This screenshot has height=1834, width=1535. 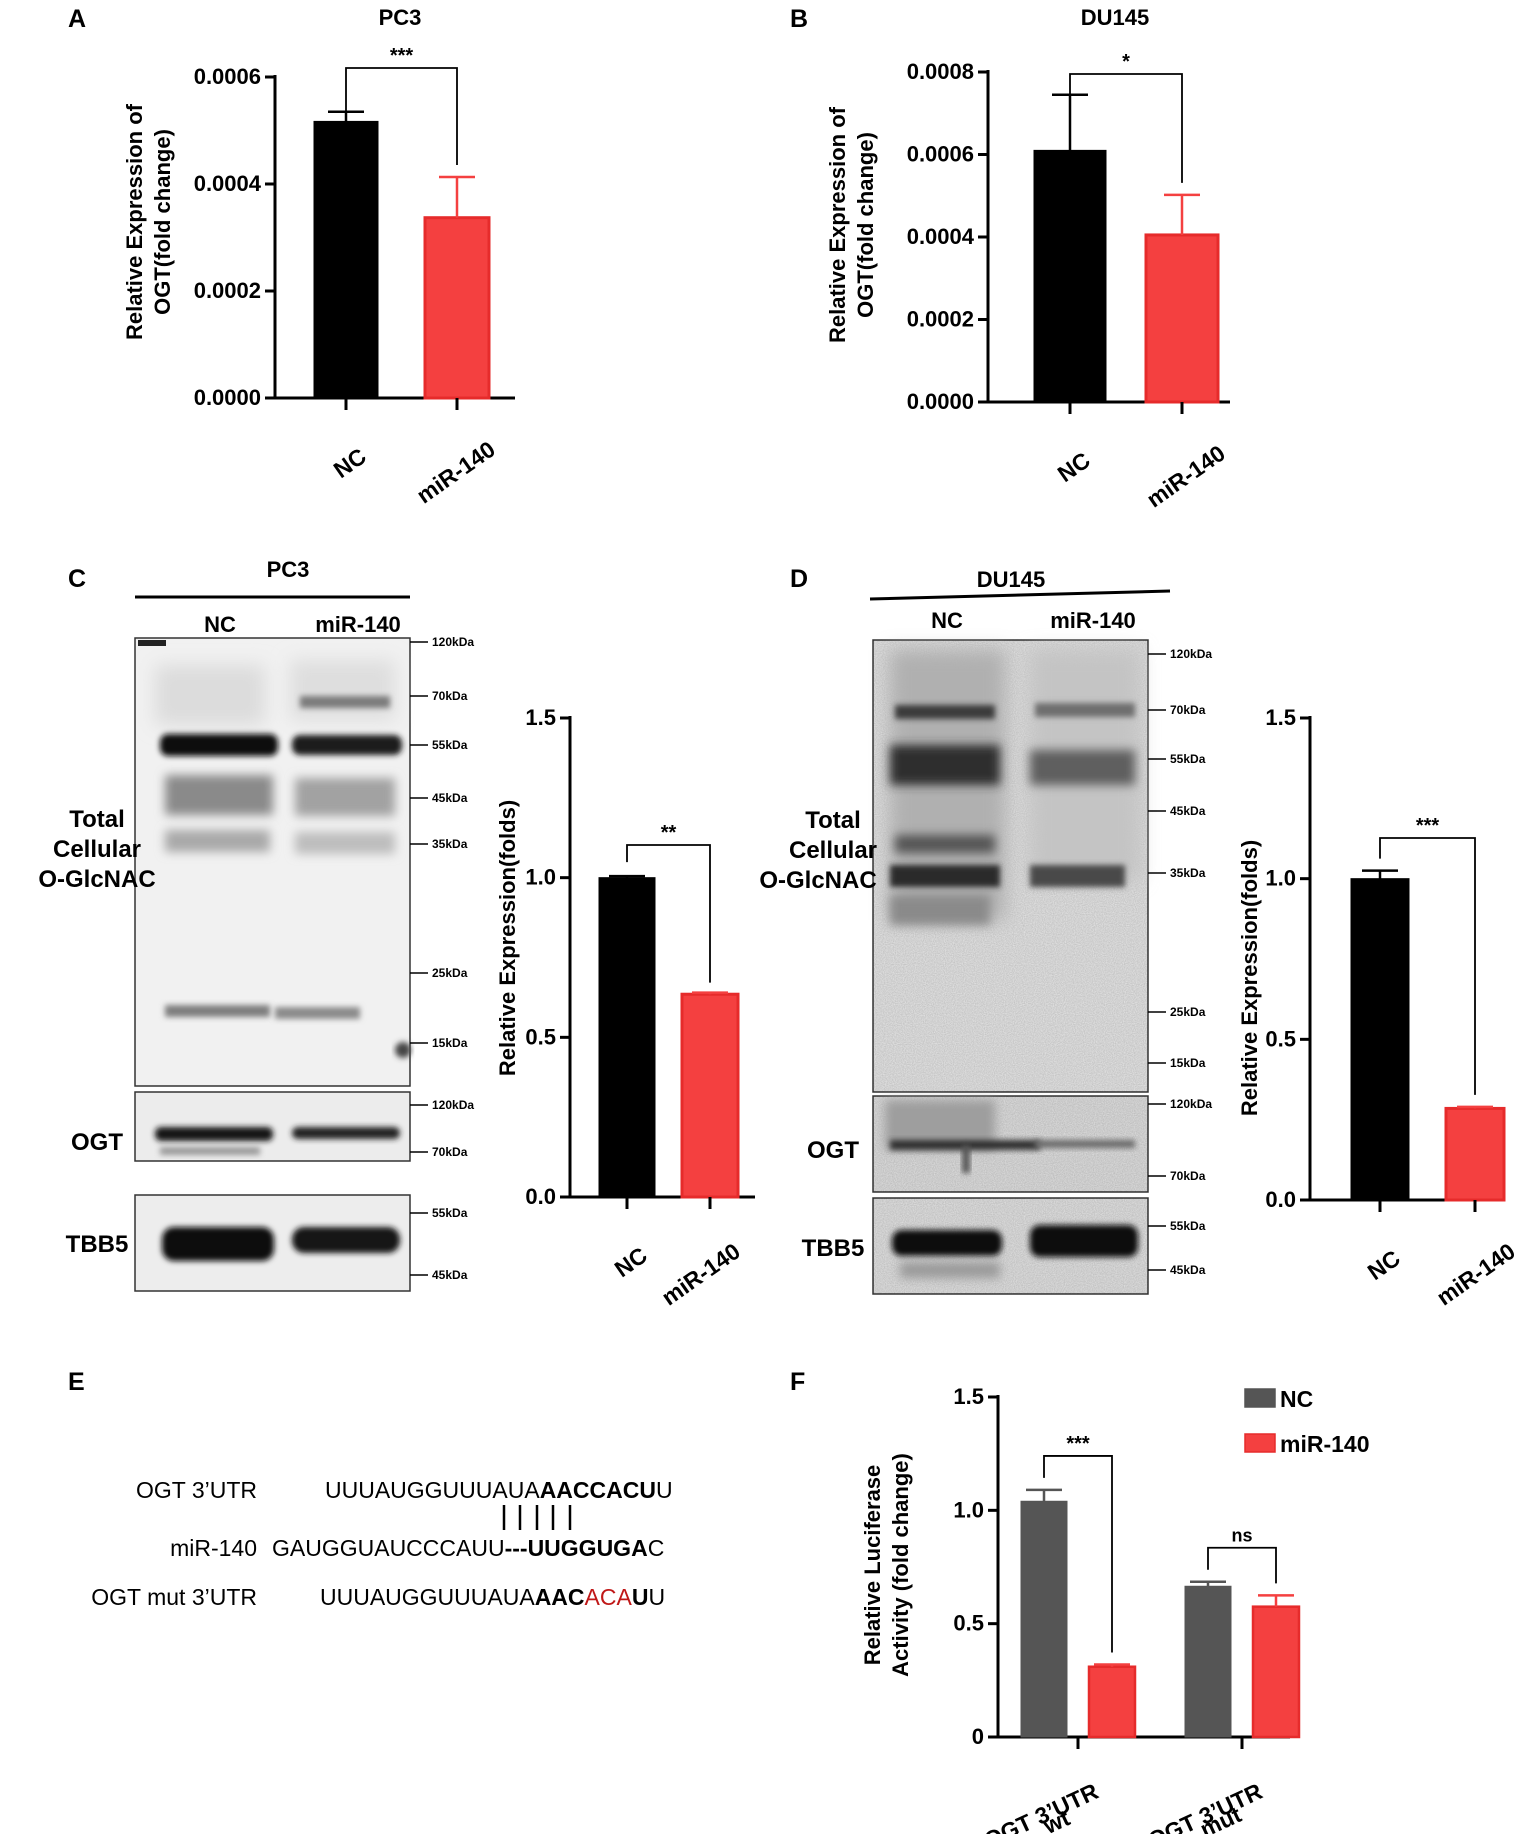 What do you see at coordinates (1020, 595) in the screenshot?
I see `blot-d-cell-line-underline` at bounding box center [1020, 595].